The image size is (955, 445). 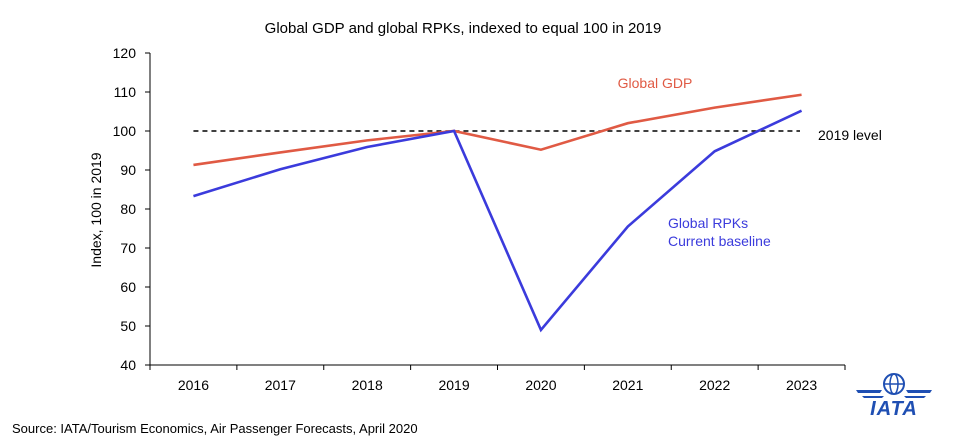 What do you see at coordinates (719, 241) in the screenshot?
I see `rpk-series-label-line2: Current baseline` at bounding box center [719, 241].